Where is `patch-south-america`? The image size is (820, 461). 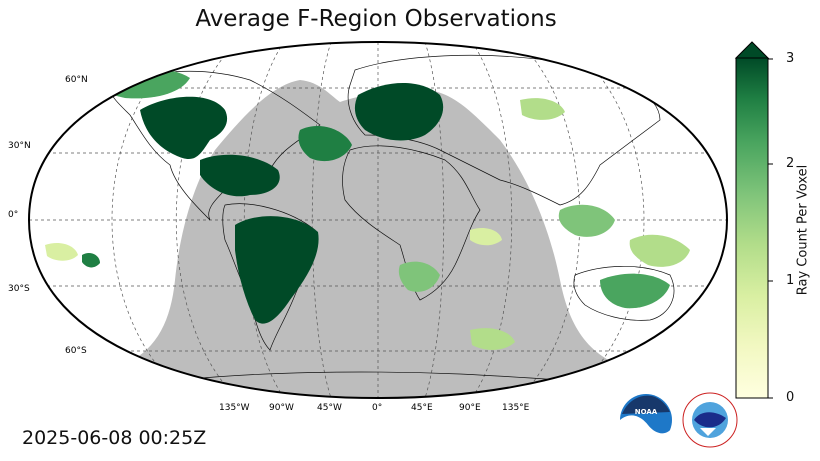
patch-south-america is located at coordinates (277, 270).